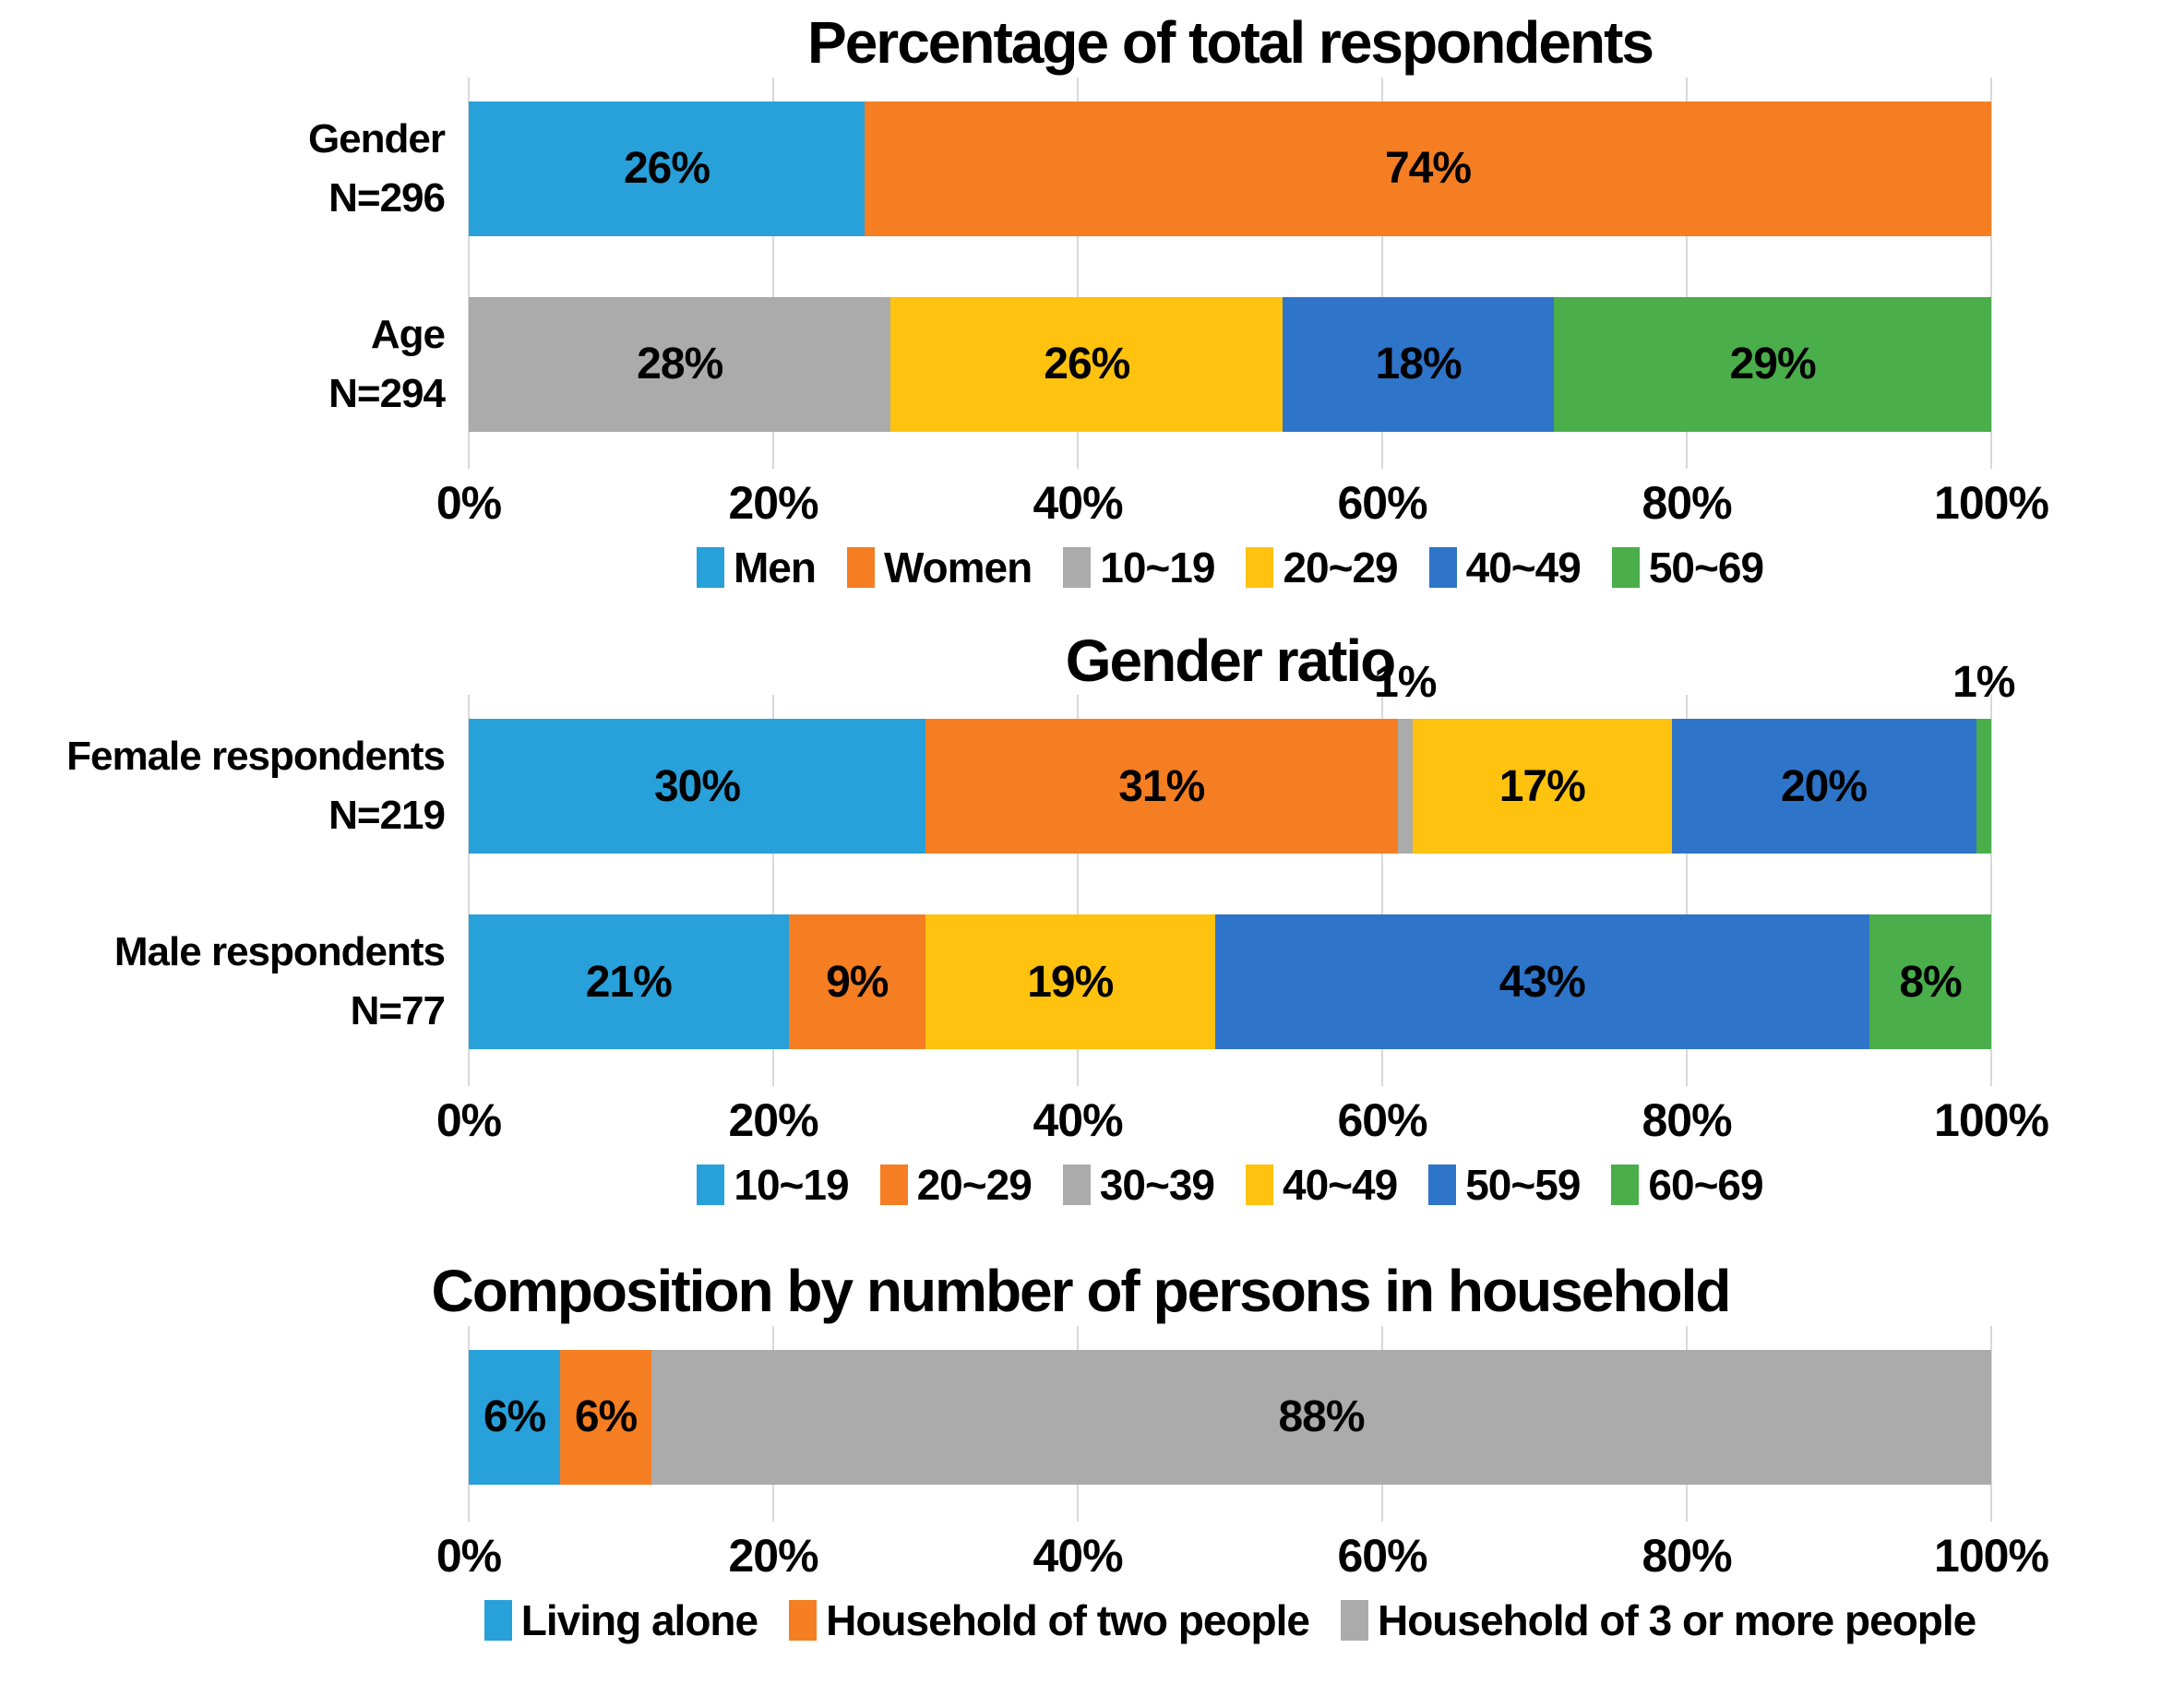 The image size is (2161, 1708). Describe the element at coordinates (1930, 982) in the screenshot. I see `bar-segment-60-69: 8%` at that location.